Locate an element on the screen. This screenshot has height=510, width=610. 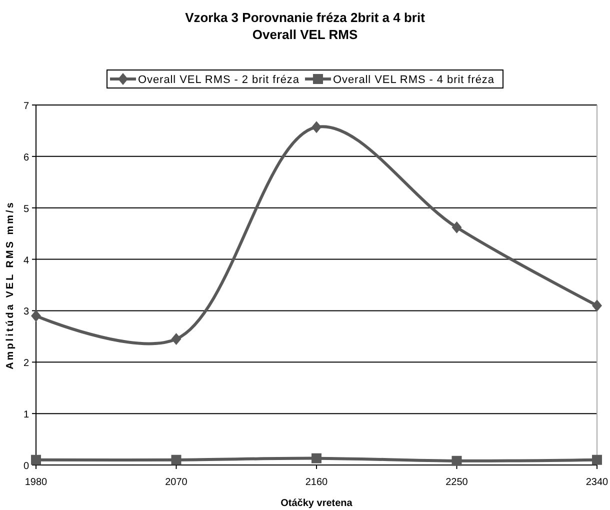
y-tick-label: 0 is located at coordinates (26, 466).